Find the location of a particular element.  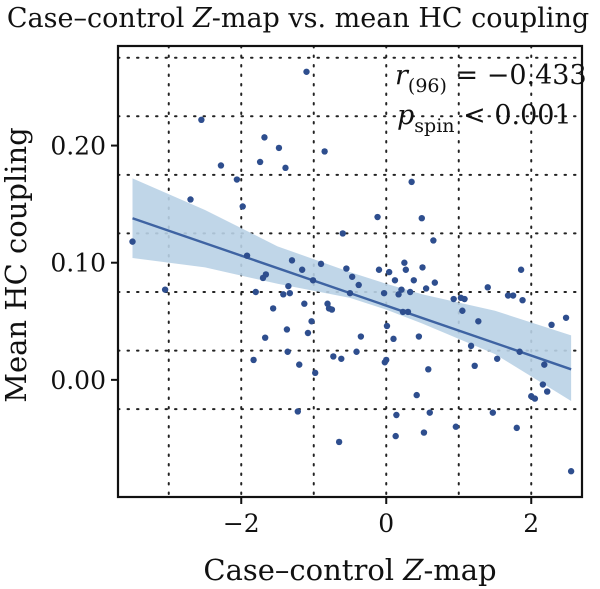

chart-title: Case–control Z-map vs. mean HC coupling is located at coordinates (298, 18).